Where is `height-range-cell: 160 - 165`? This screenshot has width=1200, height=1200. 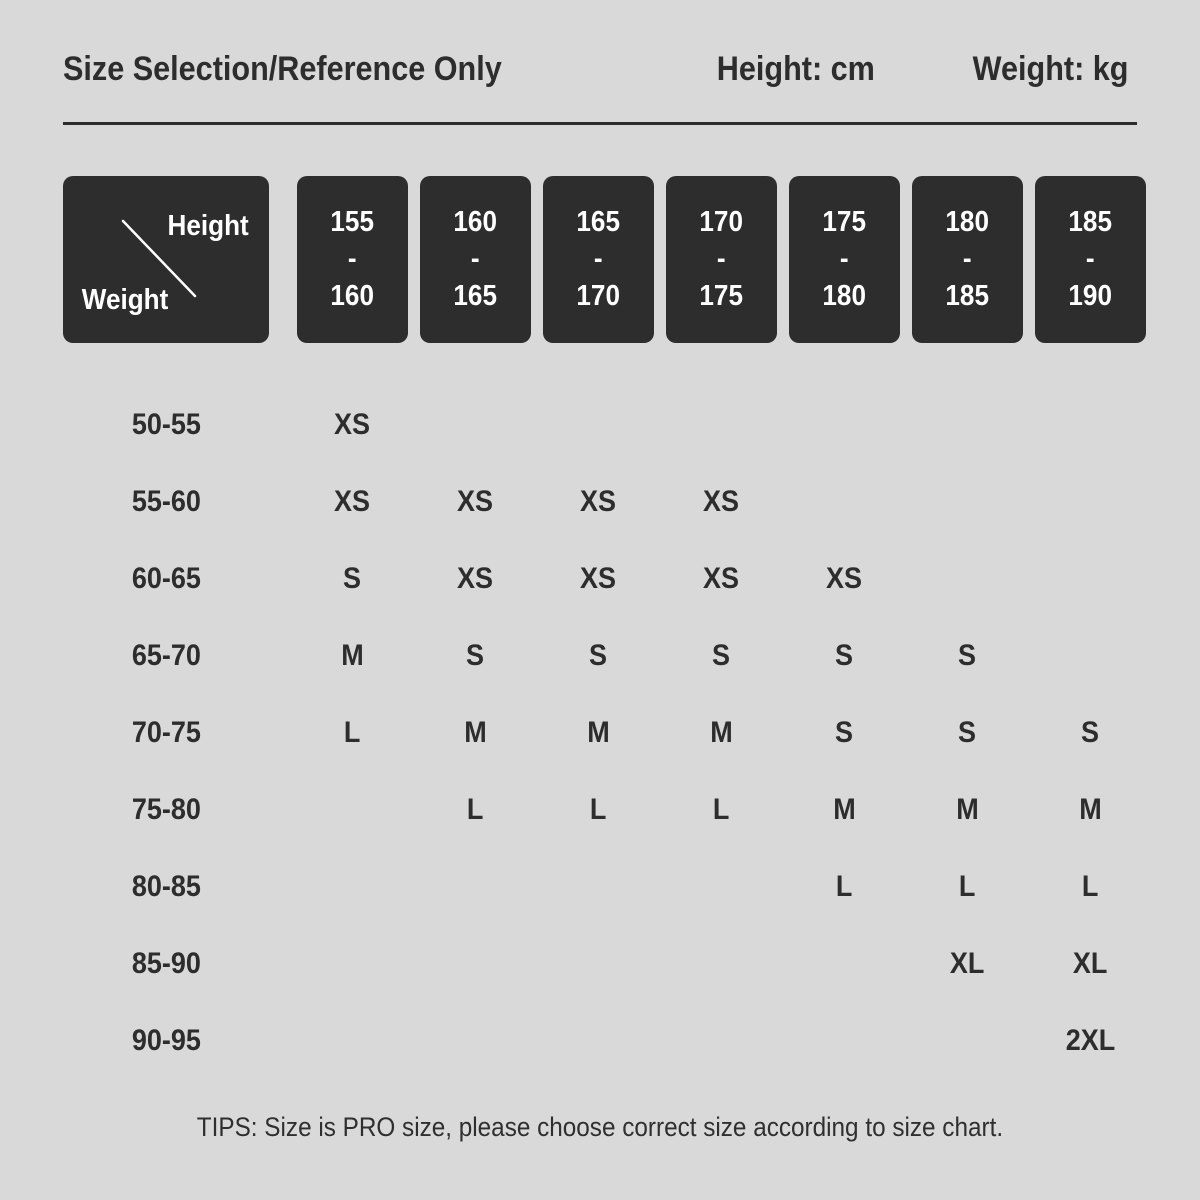 height-range-cell: 160 - 165 is located at coordinates (475, 259).